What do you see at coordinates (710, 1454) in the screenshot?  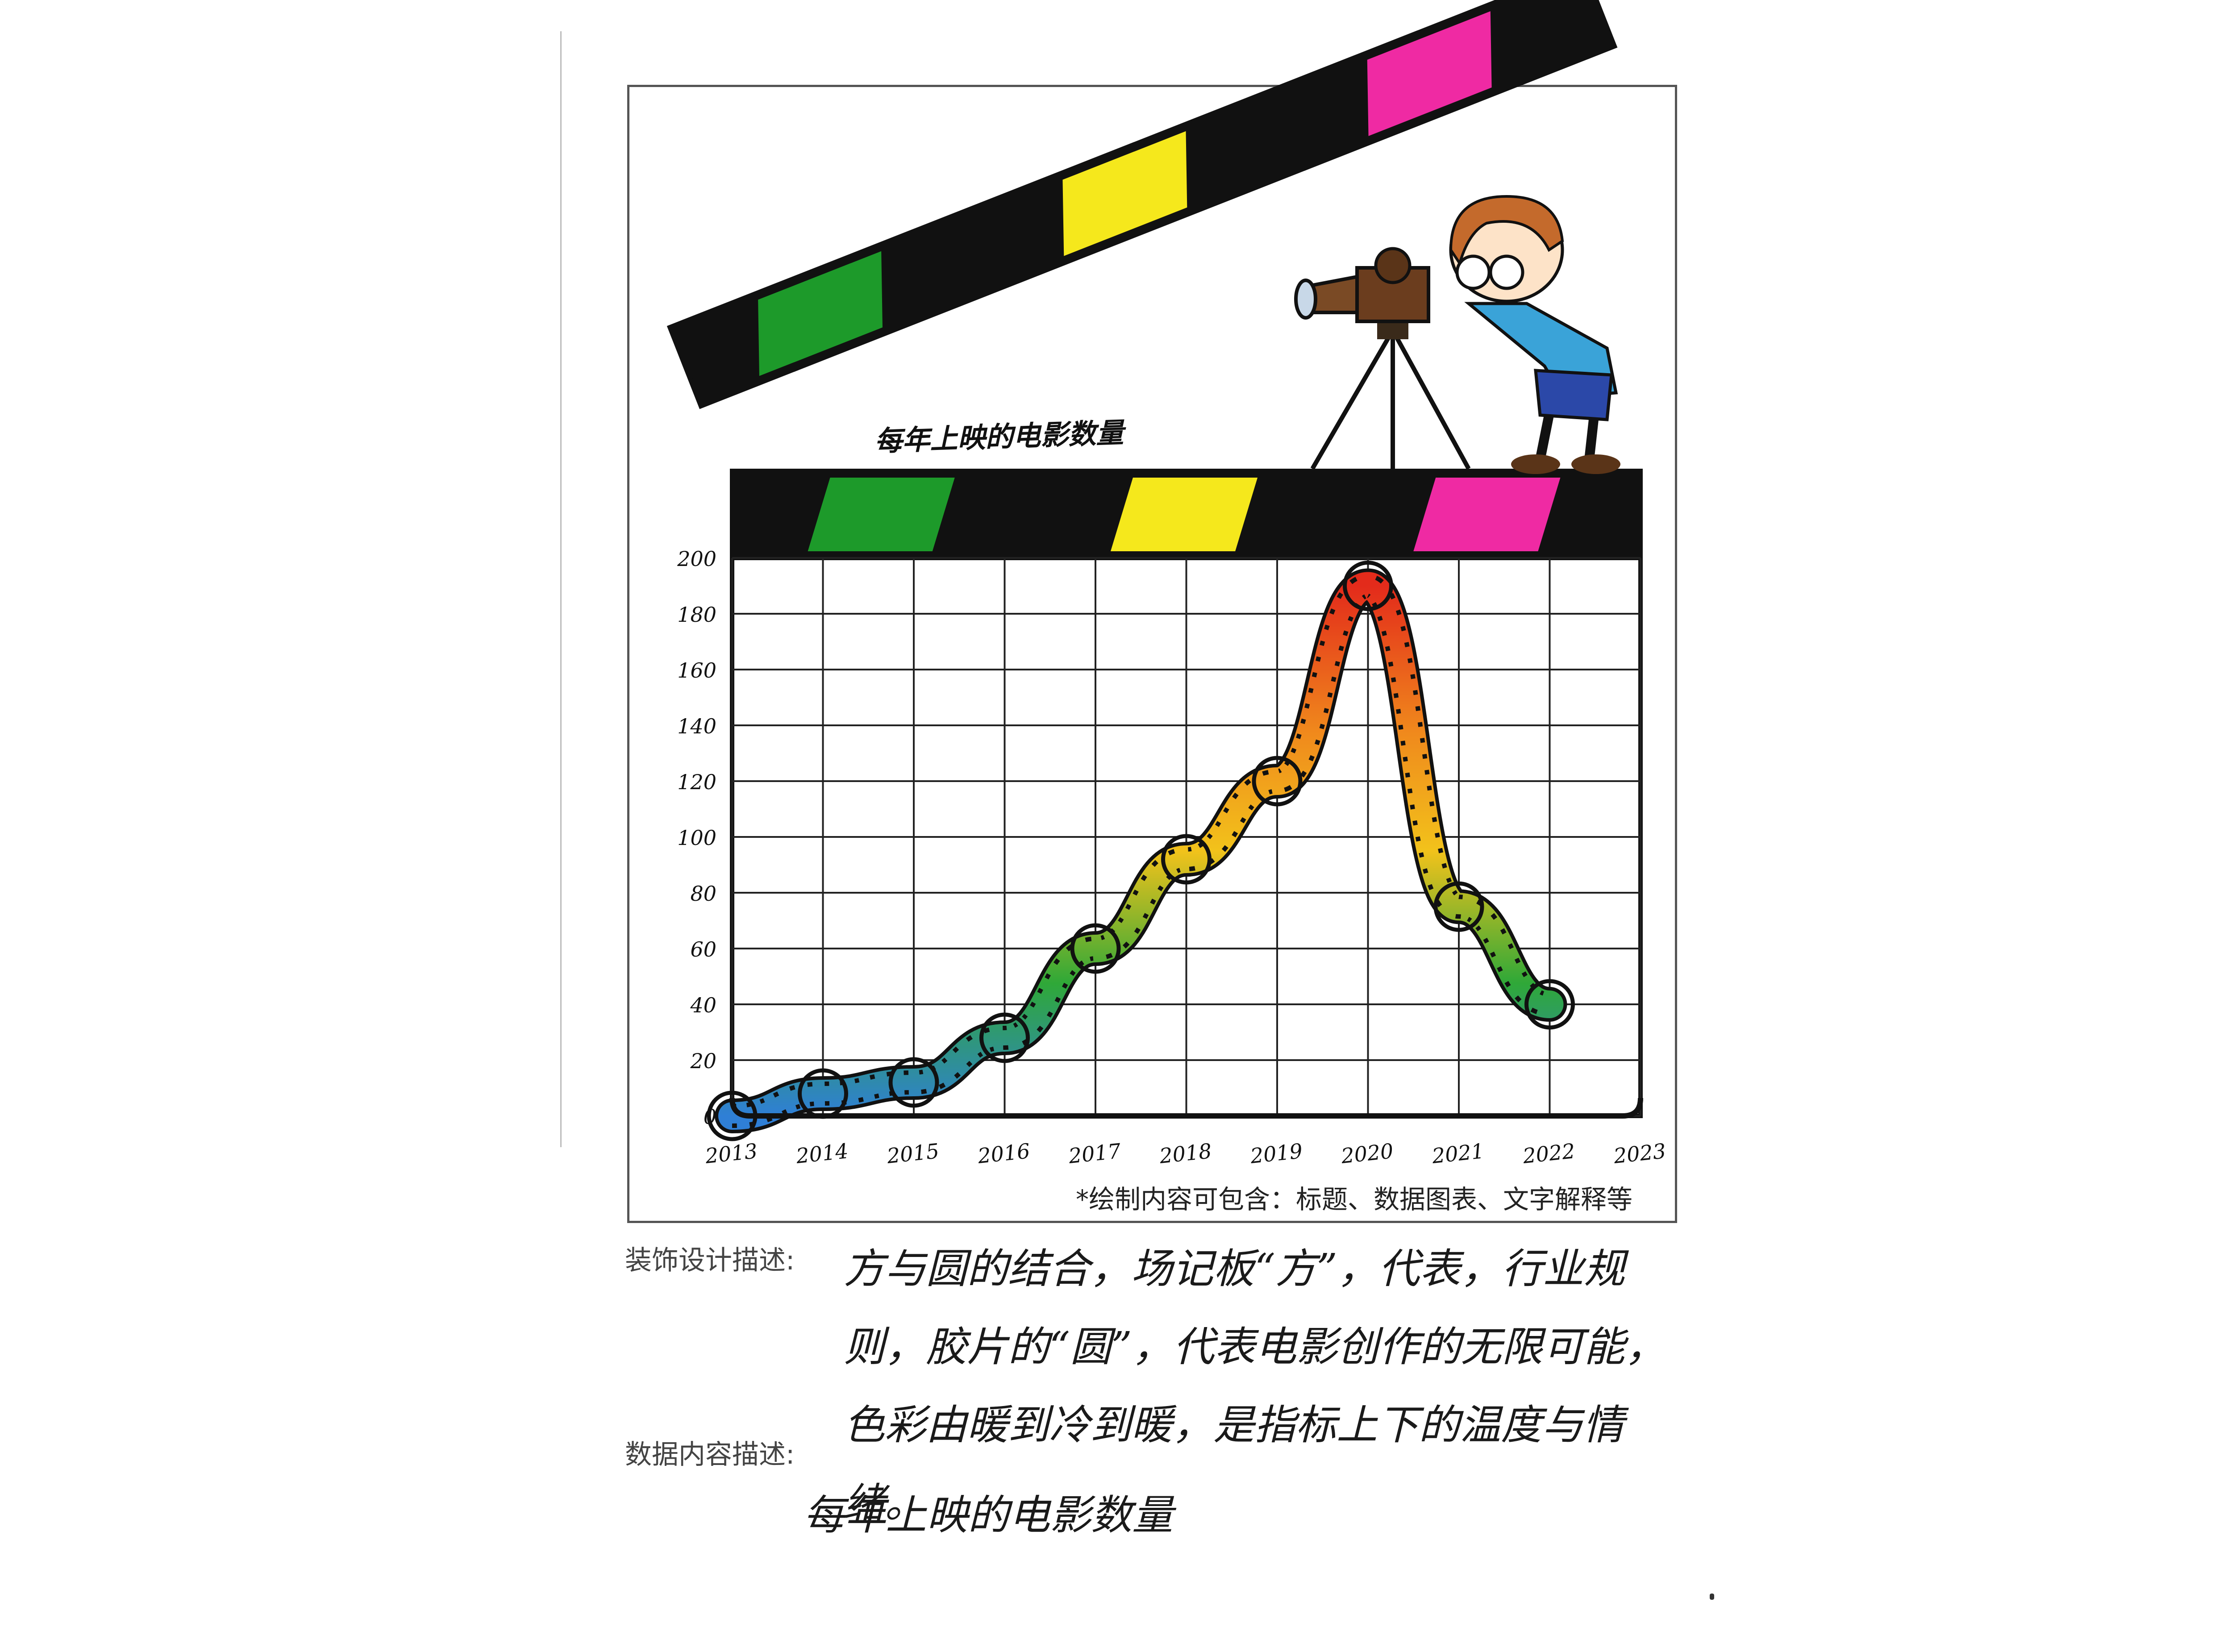 I see `data-description-label: 数据内容描述:` at bounding box center [710, 1454].